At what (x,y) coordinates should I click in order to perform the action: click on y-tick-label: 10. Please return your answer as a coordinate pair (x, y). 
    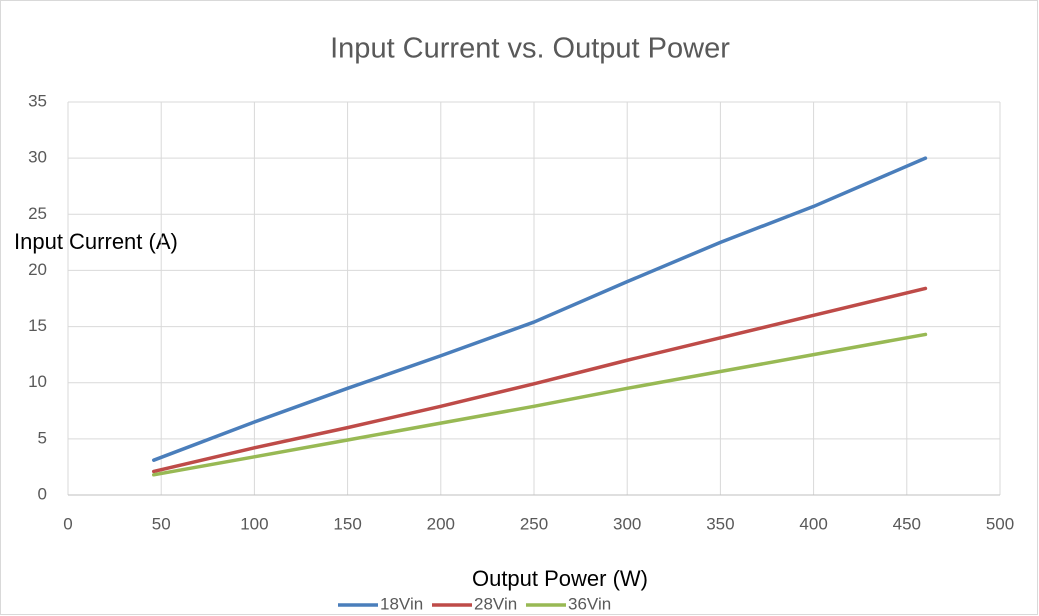
    Looking at the image, I should click on (37, 381).